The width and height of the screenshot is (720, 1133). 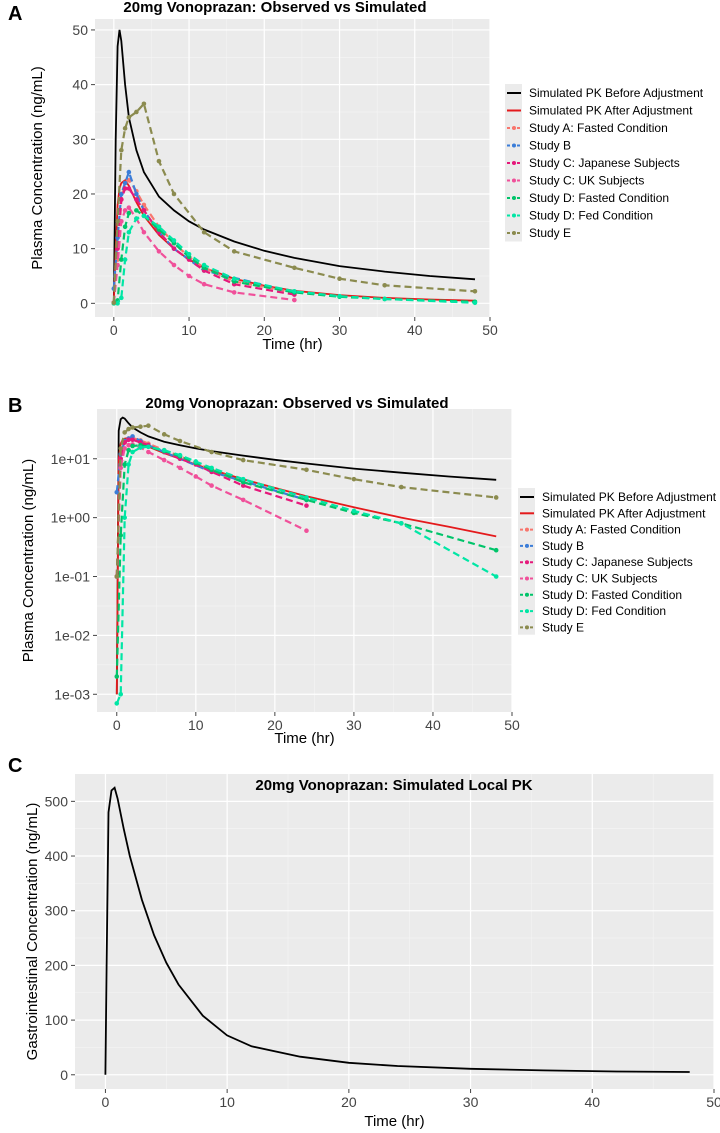 I want to click on x-tick-label: 40, so click(x=592, y=1102).